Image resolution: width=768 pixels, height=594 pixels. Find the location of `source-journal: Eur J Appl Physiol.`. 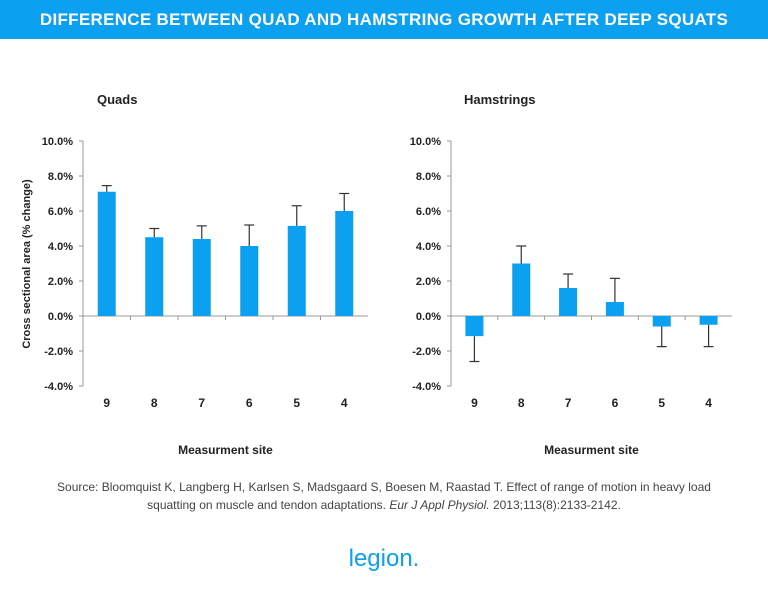

source-journal: Eur J Appl Physiol. is located at coordinates (439, 505).